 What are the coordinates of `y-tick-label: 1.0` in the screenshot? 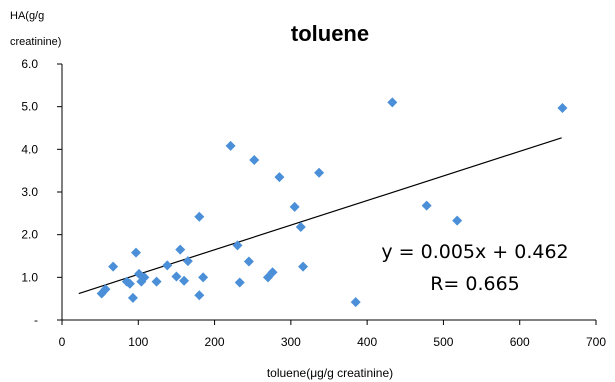 It's located at (29, 277).